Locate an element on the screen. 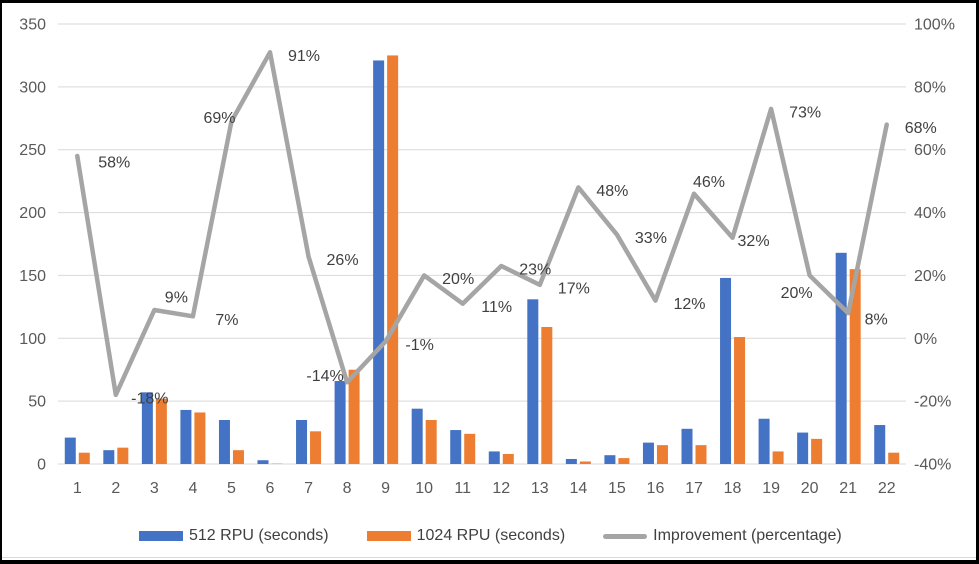  category-label: 11 is located at coordinates (462, 488).